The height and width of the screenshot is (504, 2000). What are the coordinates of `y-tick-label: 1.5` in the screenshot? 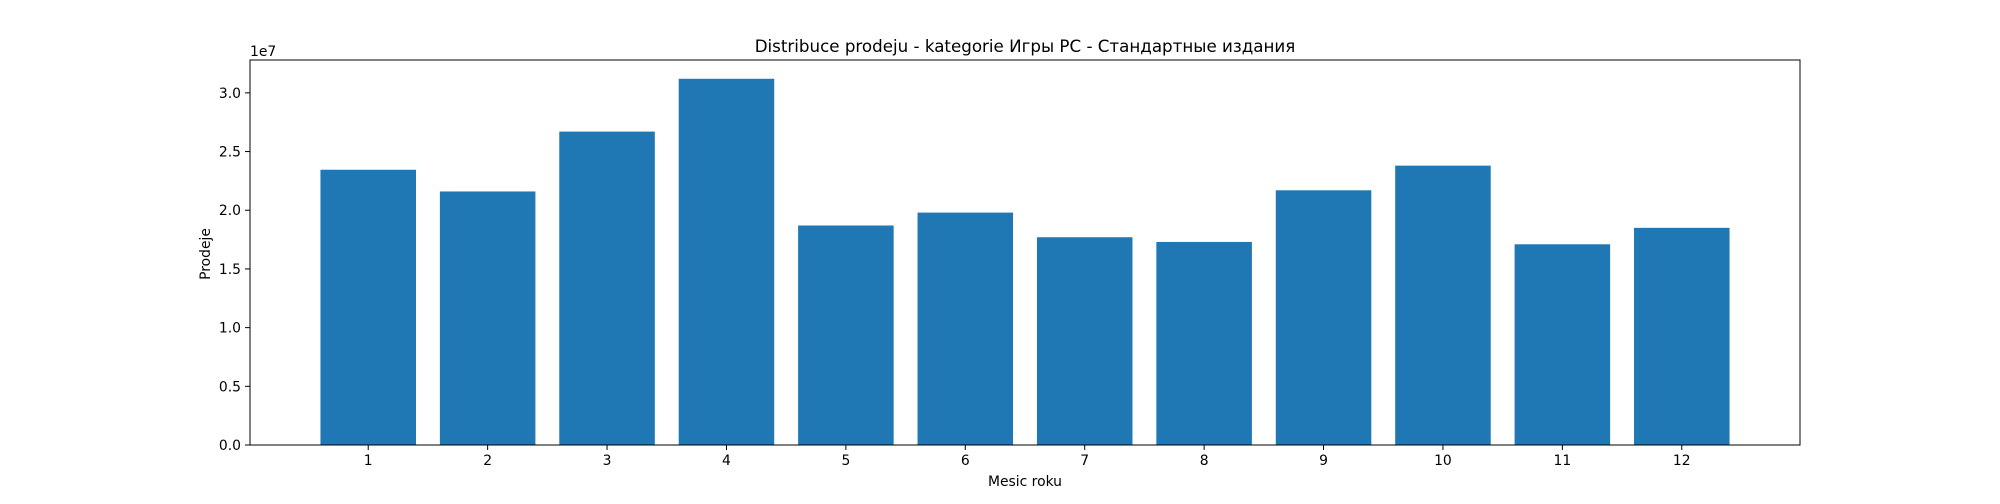 It's located at (230, 270).